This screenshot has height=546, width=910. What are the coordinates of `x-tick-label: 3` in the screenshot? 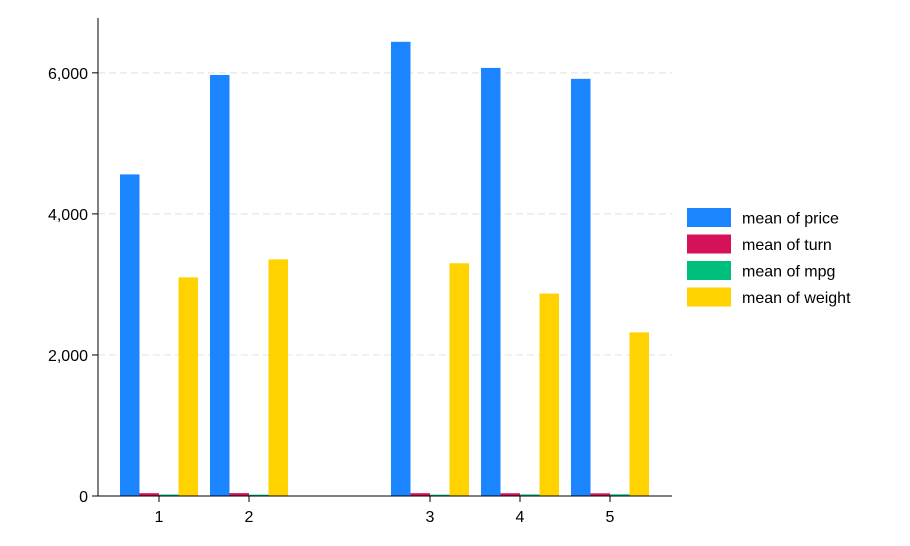 It's located at (430, 517).